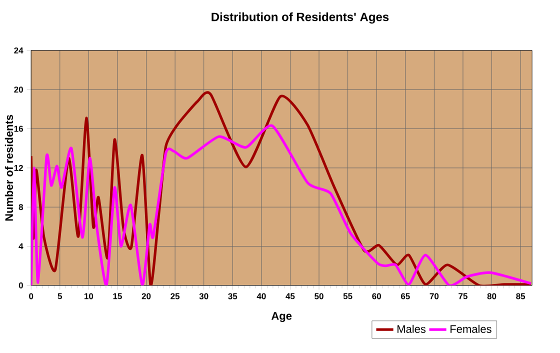  Describe the element at coordinates (19, 50) in the screenshot. I see `y-tick-label: 24` at that location.